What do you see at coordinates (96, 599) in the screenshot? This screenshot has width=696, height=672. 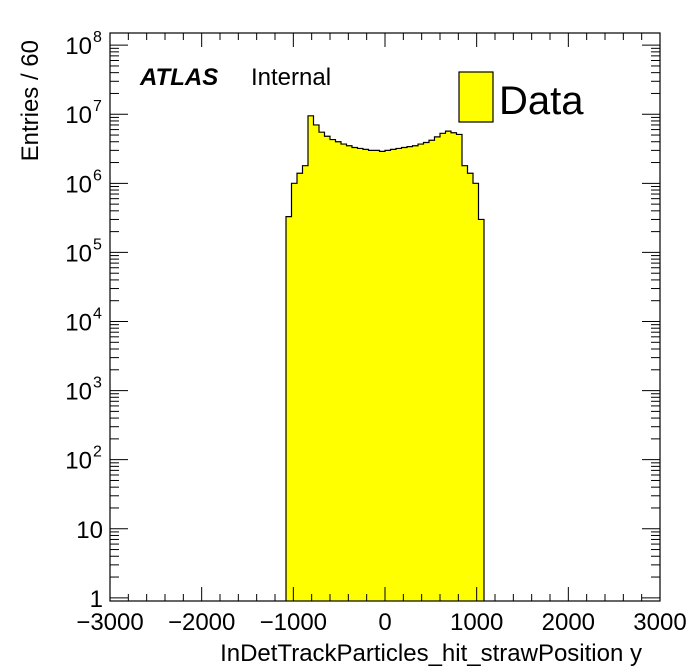 I see `y-tick-label: 1` at bounding box center [96, 599].